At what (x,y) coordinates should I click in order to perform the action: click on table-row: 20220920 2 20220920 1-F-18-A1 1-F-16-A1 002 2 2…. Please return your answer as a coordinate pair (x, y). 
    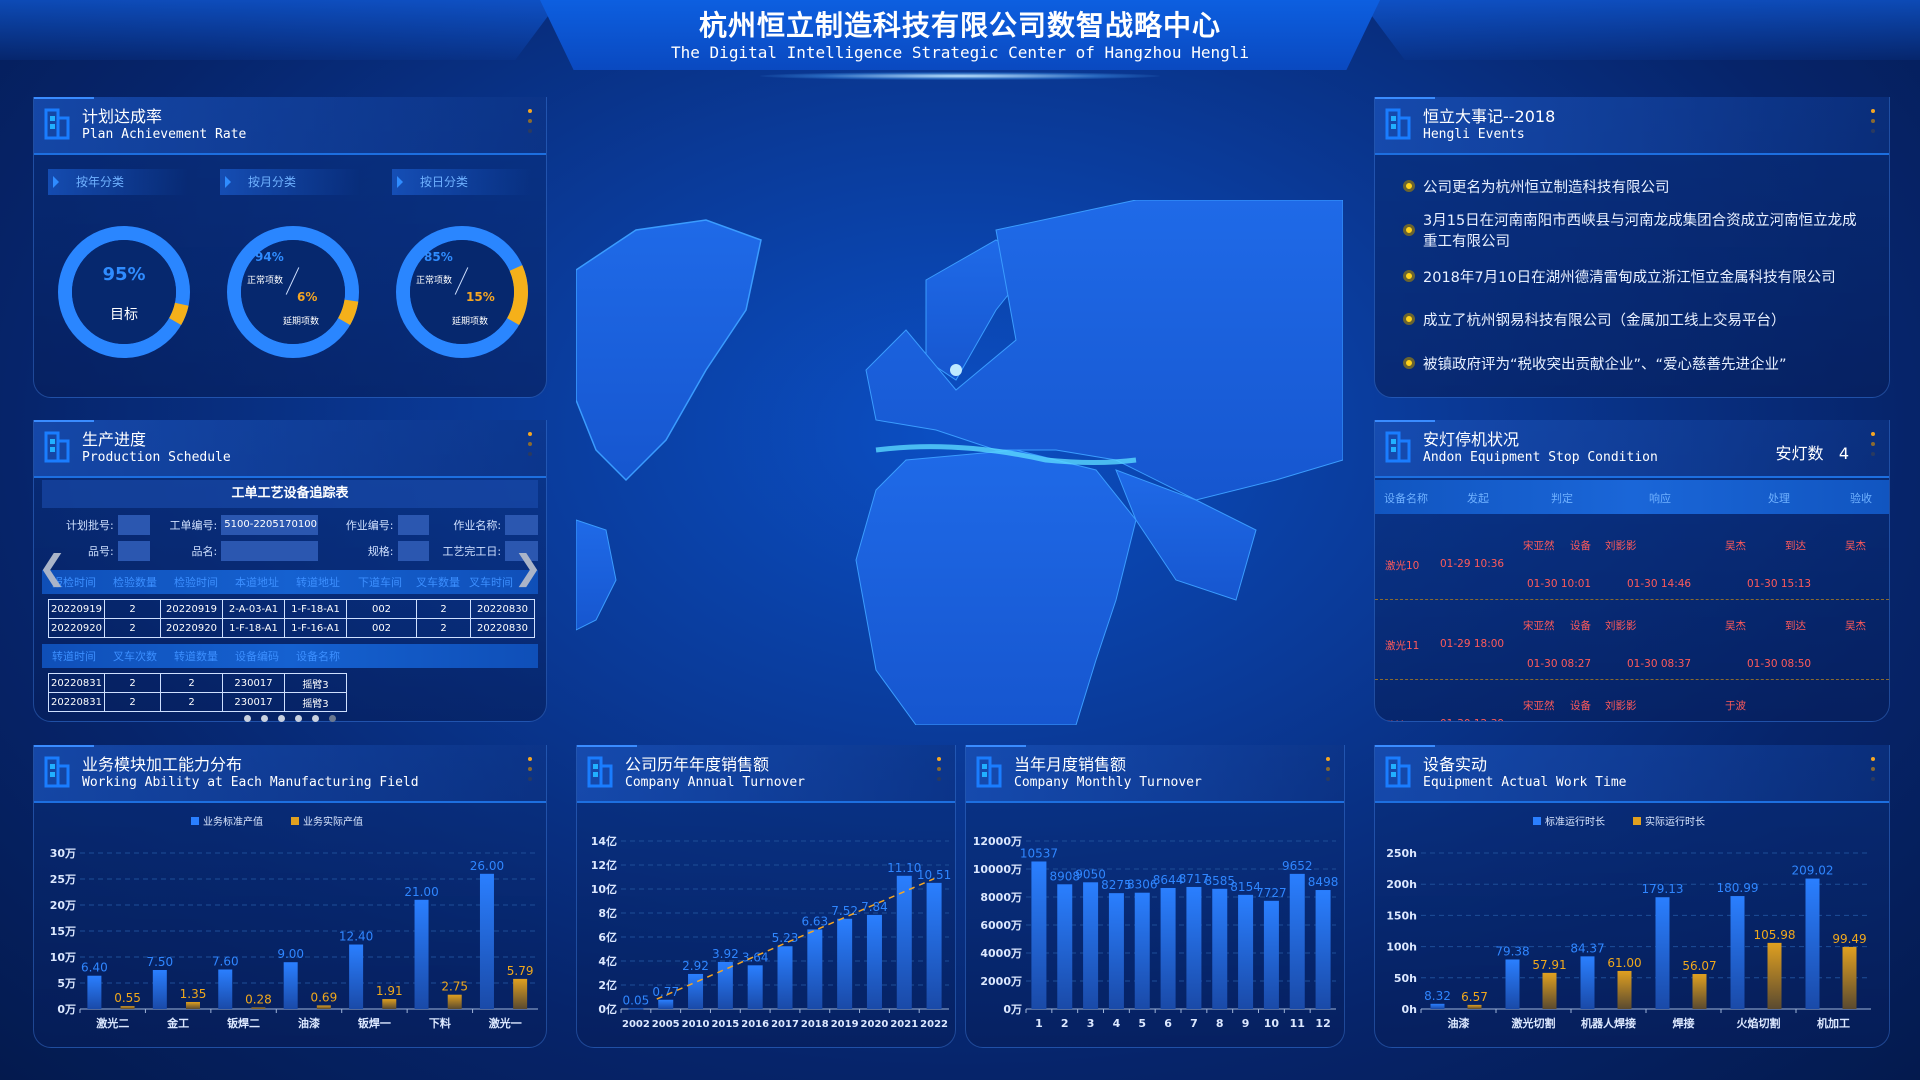
    Looking at the image, I should click on (291, 628).